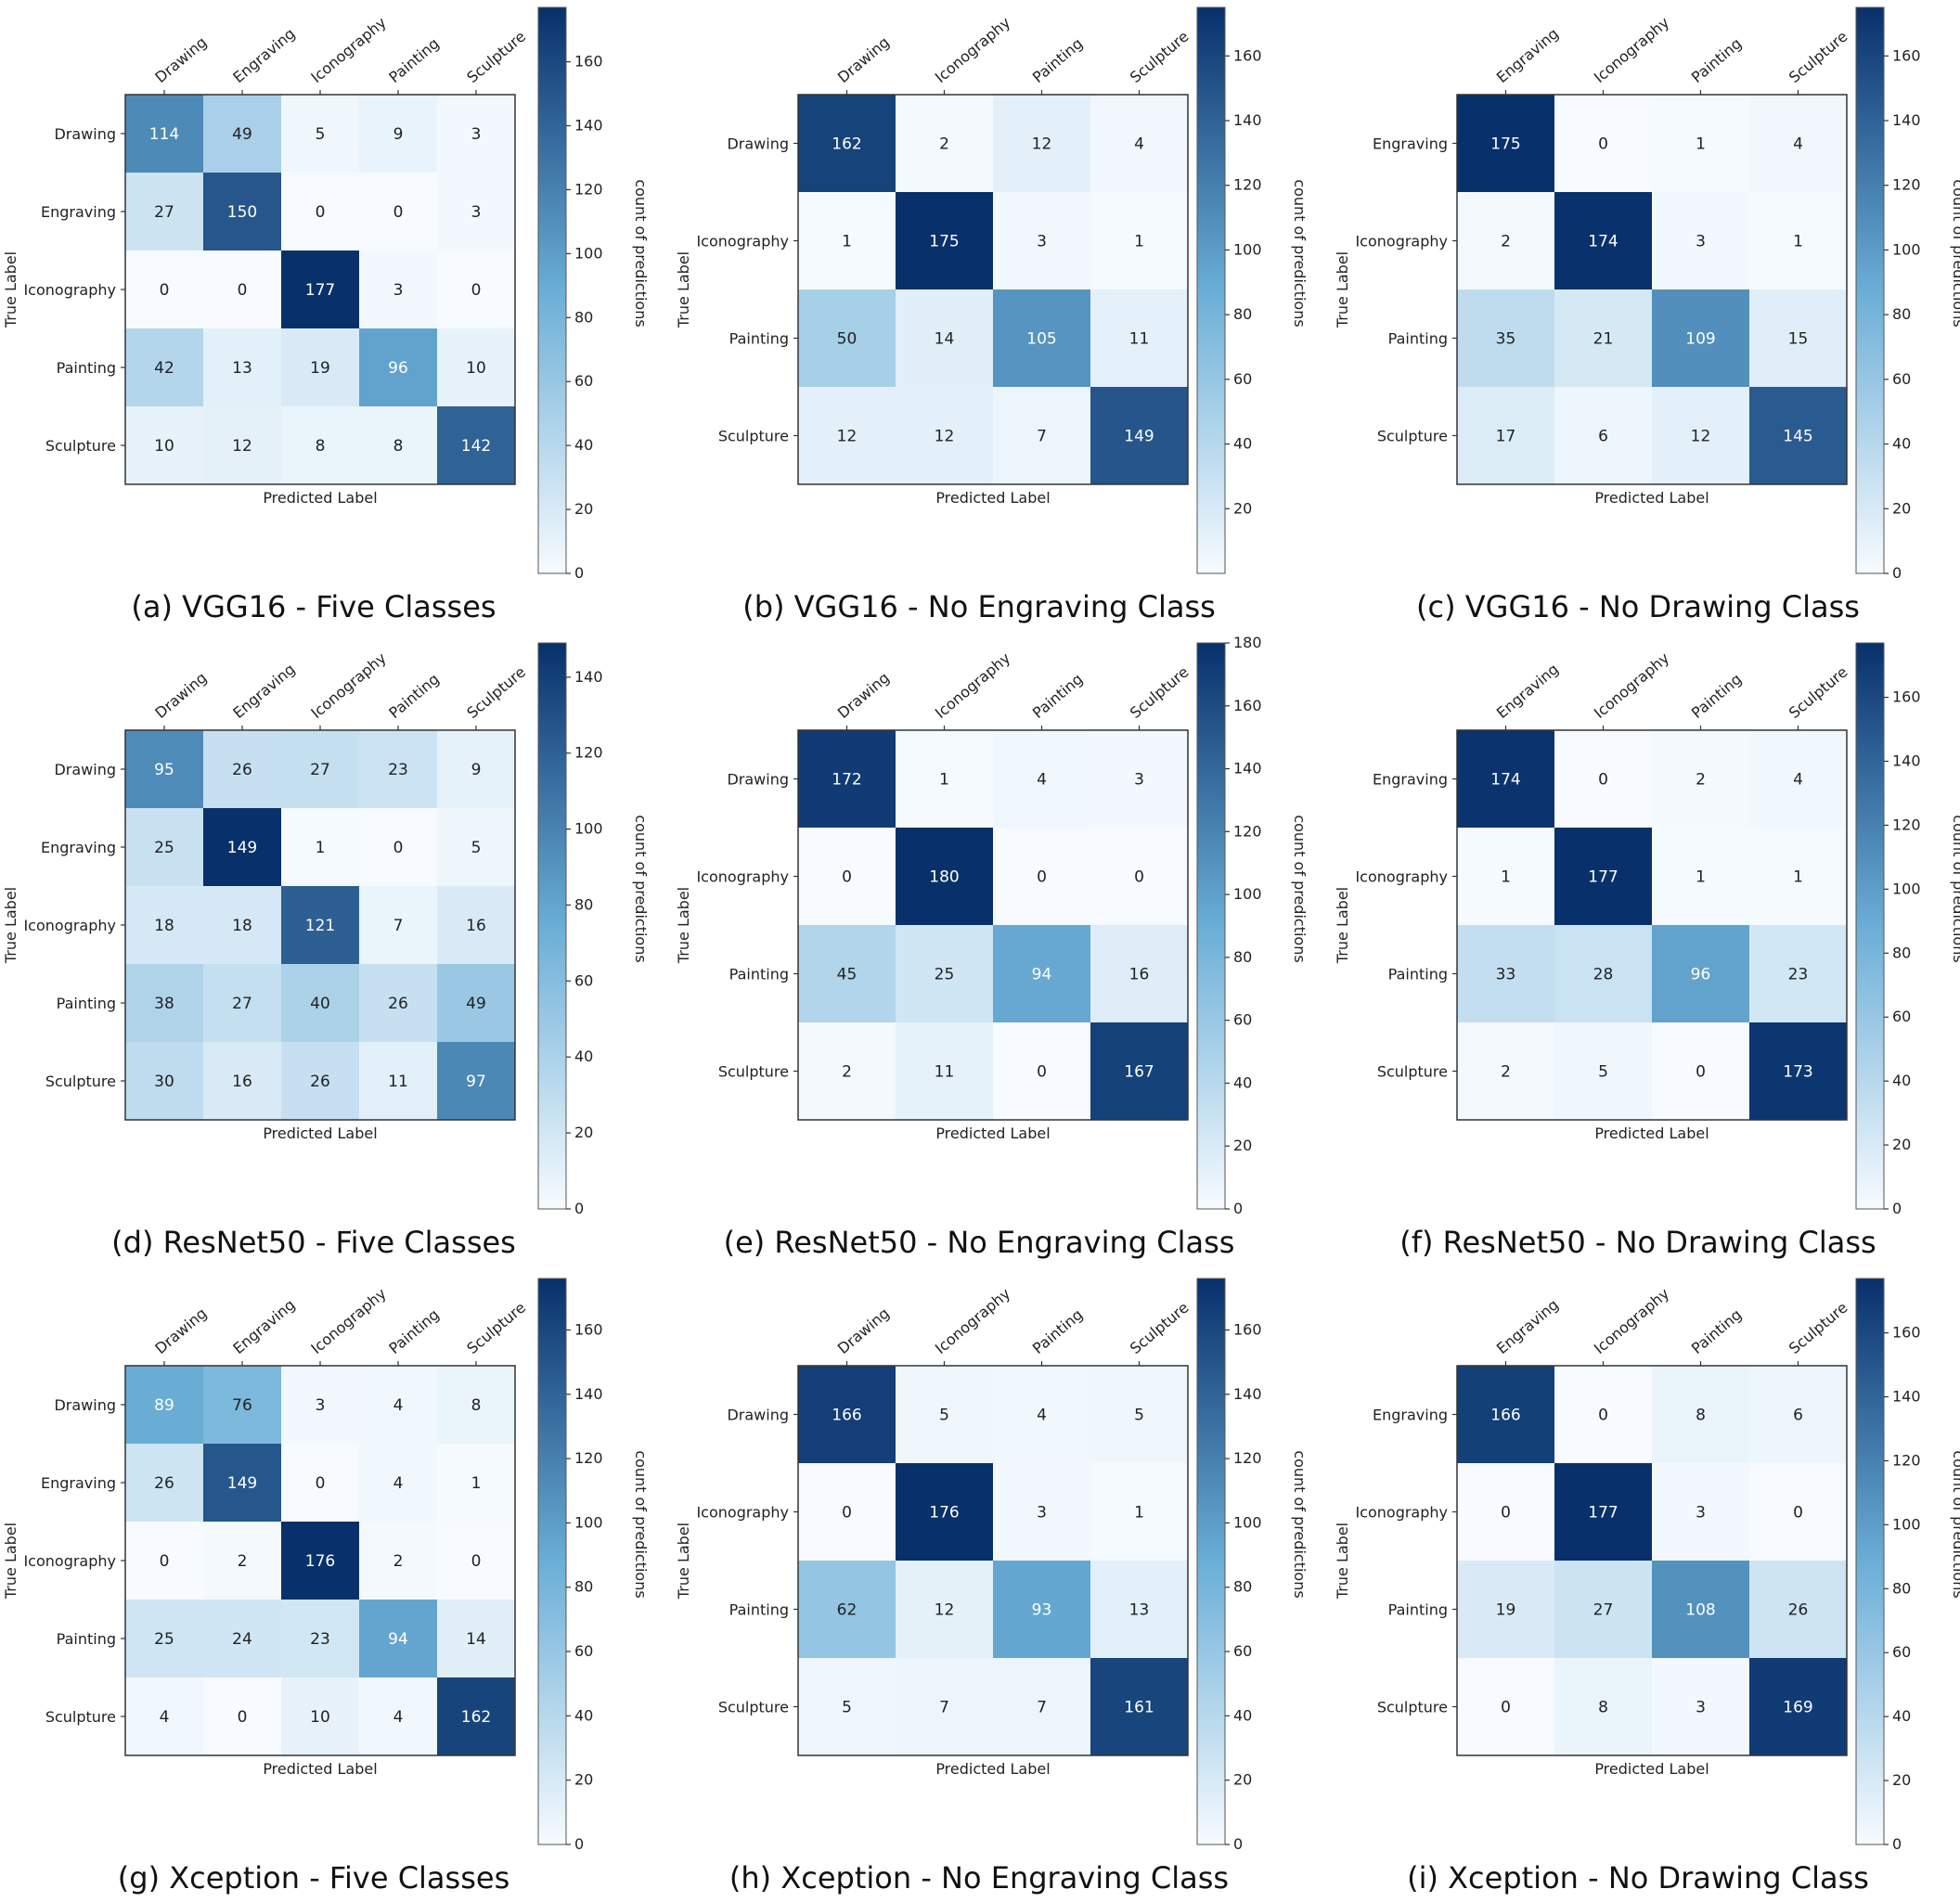 Image resolution: width=1960 pixels, height=1902 pixels. Describe the element at coordinates (1401, 1513) in the screenshot. I see `y-tick-label: Iconography` at that location.